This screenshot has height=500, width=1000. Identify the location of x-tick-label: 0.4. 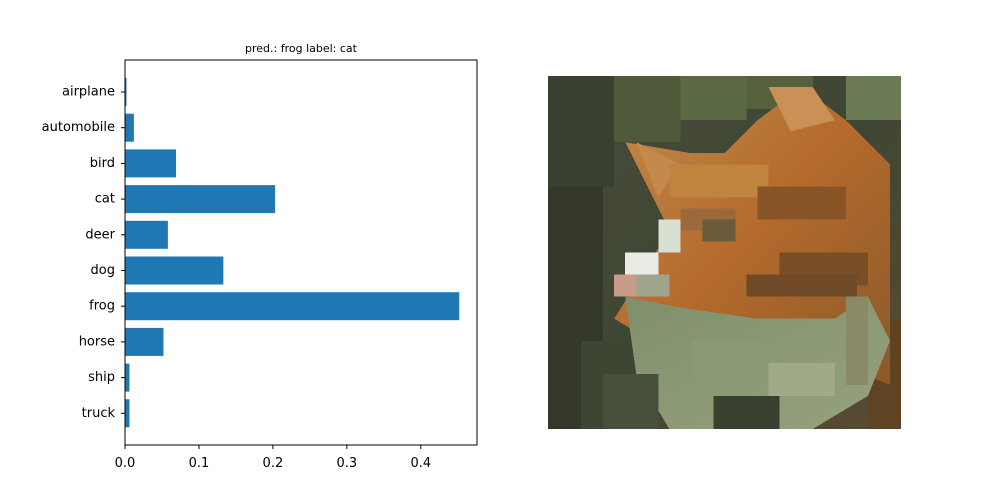
(420, 463).